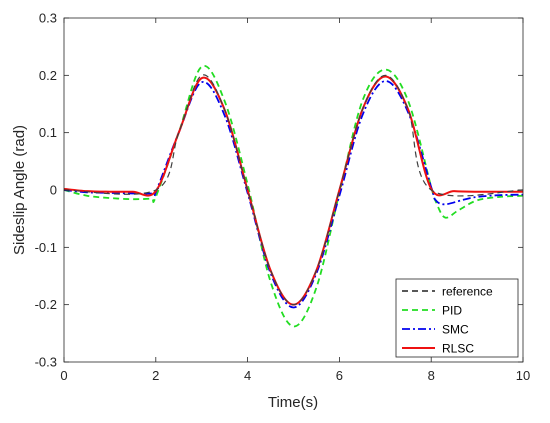  What do you see at coordinates (46, 362) in the screenshot?
I see `y-tick-label: -0.3` at bounding box center [46, 362].